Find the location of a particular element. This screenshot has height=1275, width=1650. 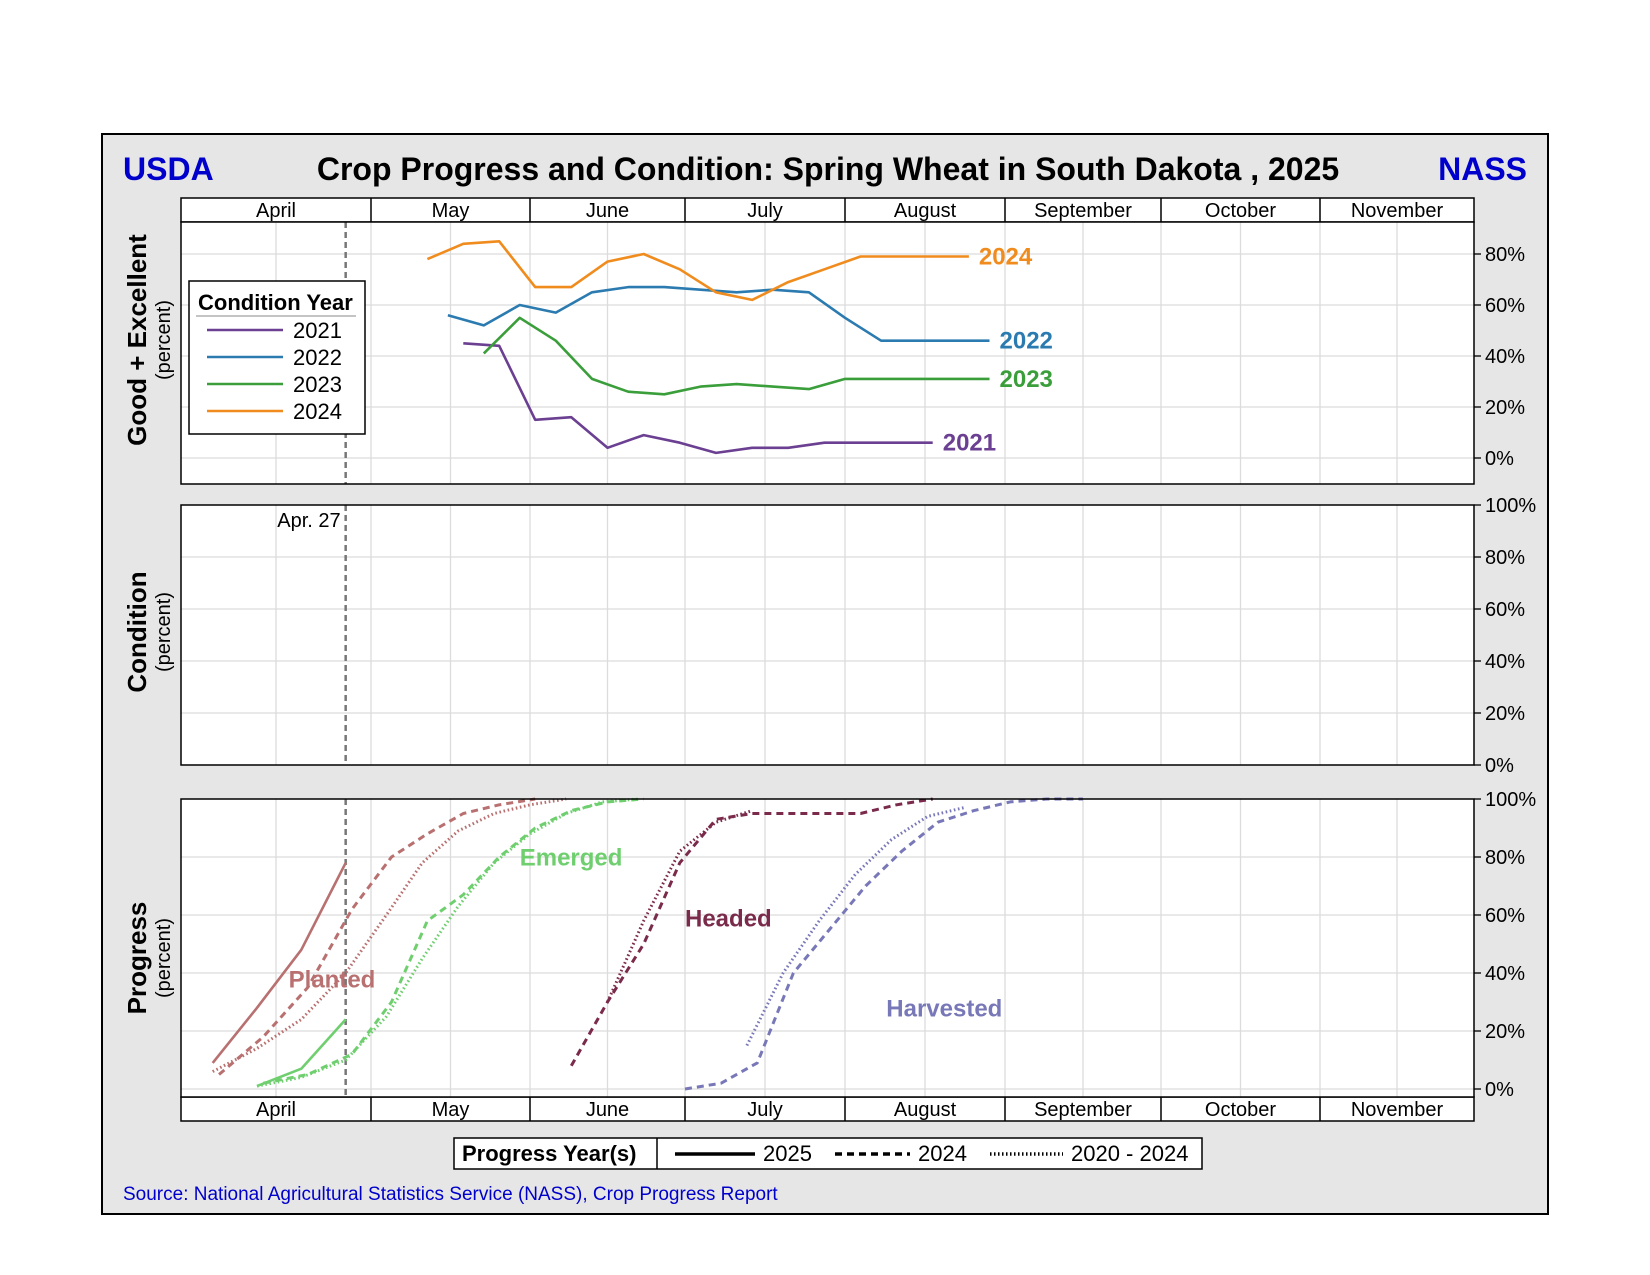

legend-label-2024: 2024 is located at coordinates (942, 1153).